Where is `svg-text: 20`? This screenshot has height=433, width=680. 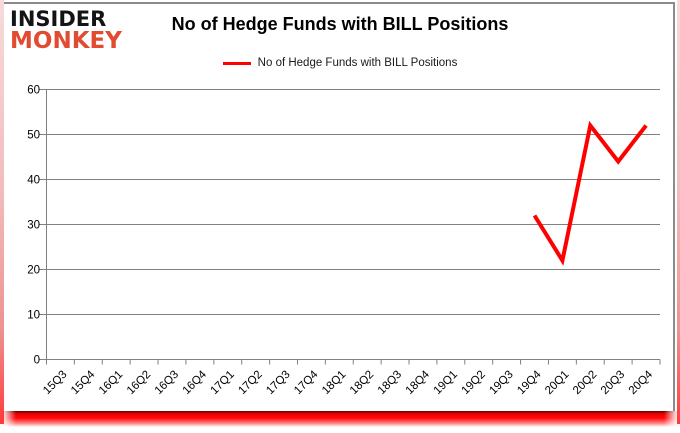
svg-text: 20 is located at coordinates (33, 271).